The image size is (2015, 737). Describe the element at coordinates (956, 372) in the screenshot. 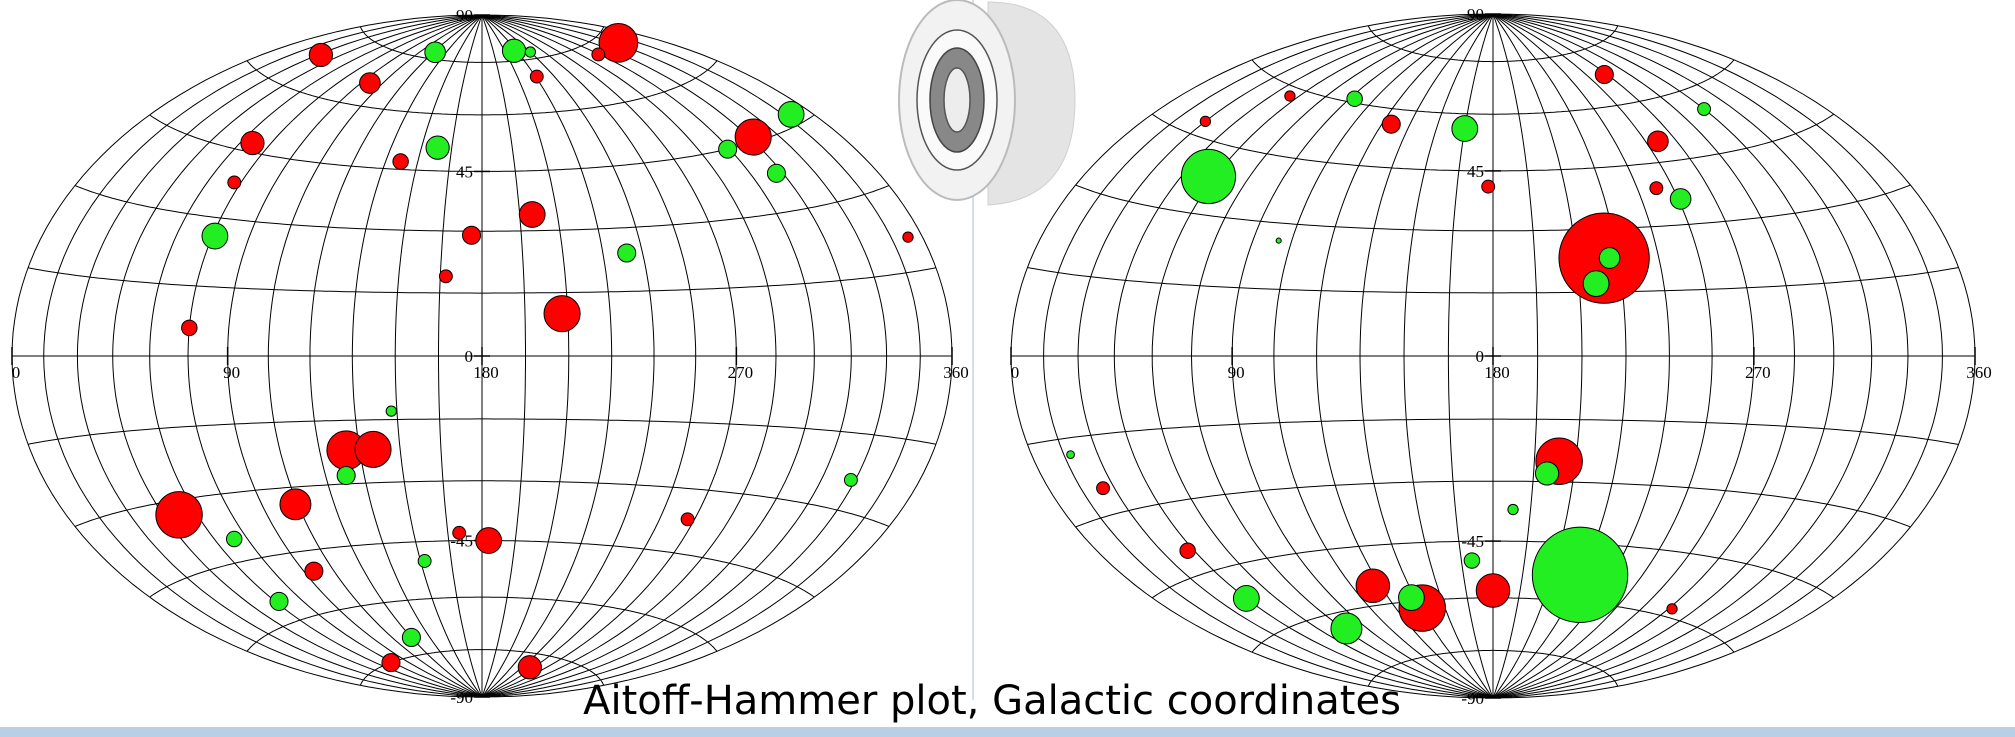

I see `x-tick-label: 360` at that location.